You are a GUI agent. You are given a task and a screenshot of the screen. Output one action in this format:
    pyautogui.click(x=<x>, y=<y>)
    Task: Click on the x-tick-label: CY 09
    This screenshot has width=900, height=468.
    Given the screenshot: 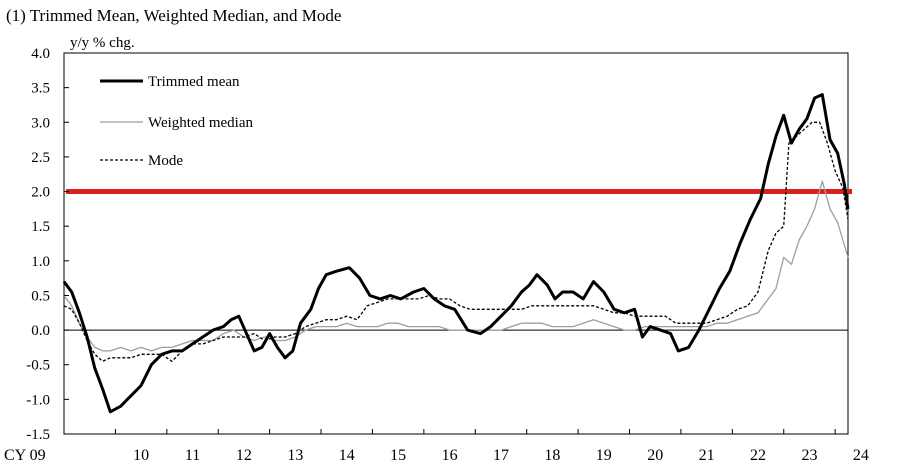 What is the action you would take?
    pyautogui.click(x=25, y=455)
    